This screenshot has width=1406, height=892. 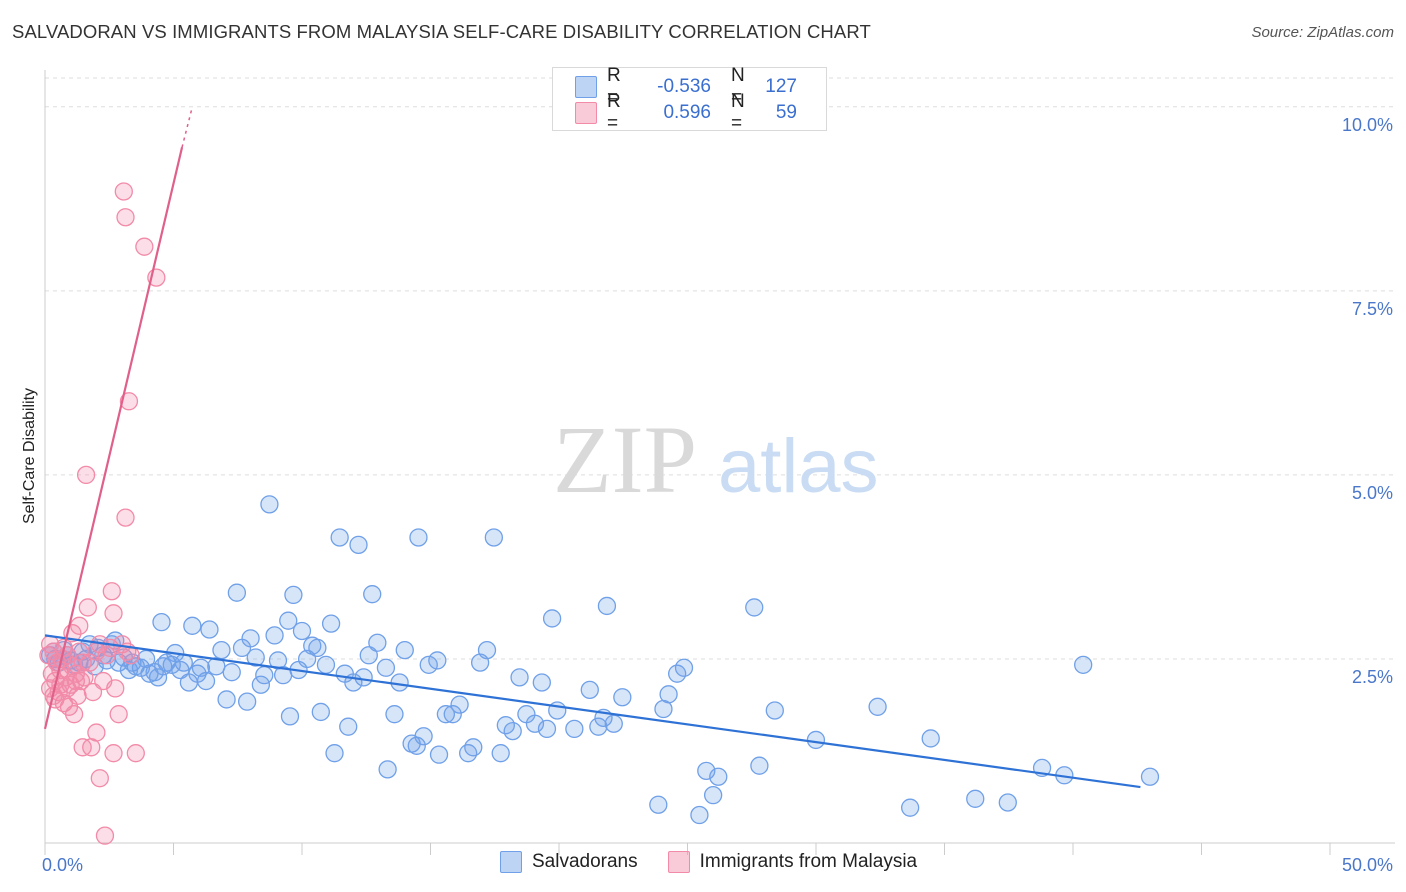 I want to click on y-tick-label: 2.5%, so click(x=1372, y=677).